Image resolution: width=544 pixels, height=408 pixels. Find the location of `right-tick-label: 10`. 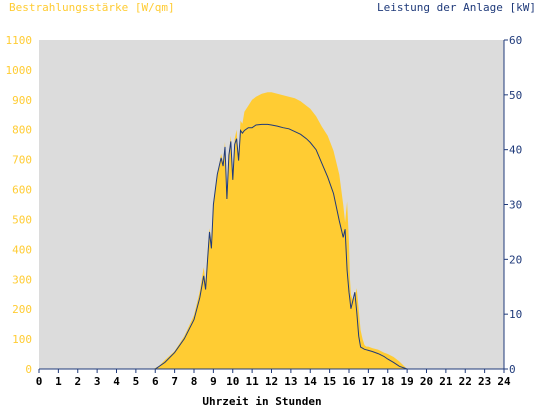

right-tick-label: 10 is located at coordinates (515, 314).